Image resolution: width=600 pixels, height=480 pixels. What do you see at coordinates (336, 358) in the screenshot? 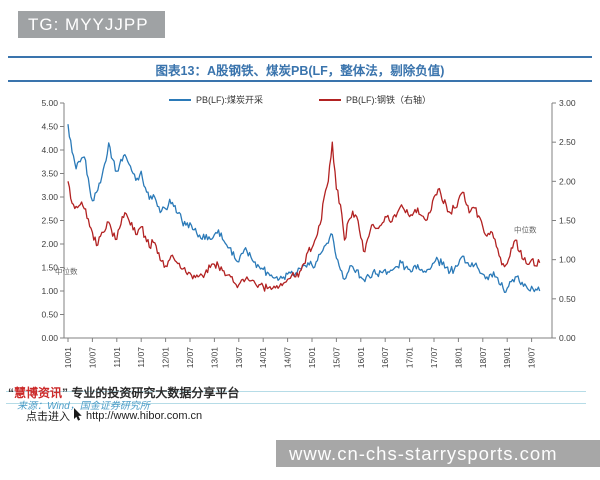
I see `x-tick-label: 15/07` at bounding box center [336, 358].